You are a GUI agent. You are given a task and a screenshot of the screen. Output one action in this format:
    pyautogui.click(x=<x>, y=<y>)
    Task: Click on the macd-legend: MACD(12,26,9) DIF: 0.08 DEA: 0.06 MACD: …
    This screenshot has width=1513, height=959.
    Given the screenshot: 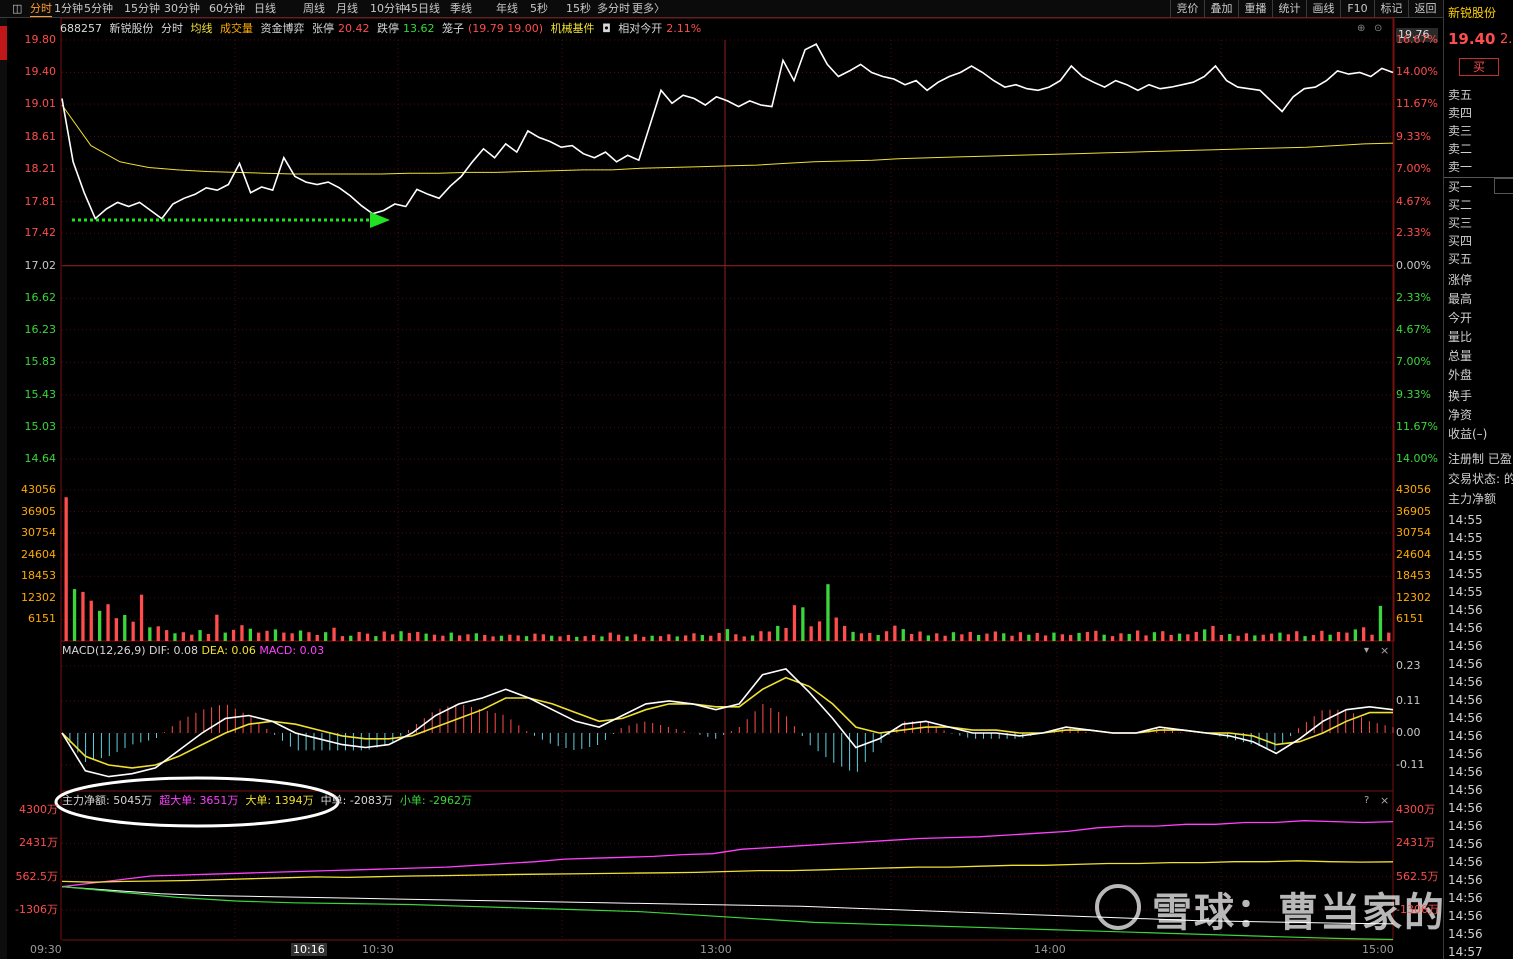 What is the action you would take?
    pyautogui.click(x=193, y=651)
    